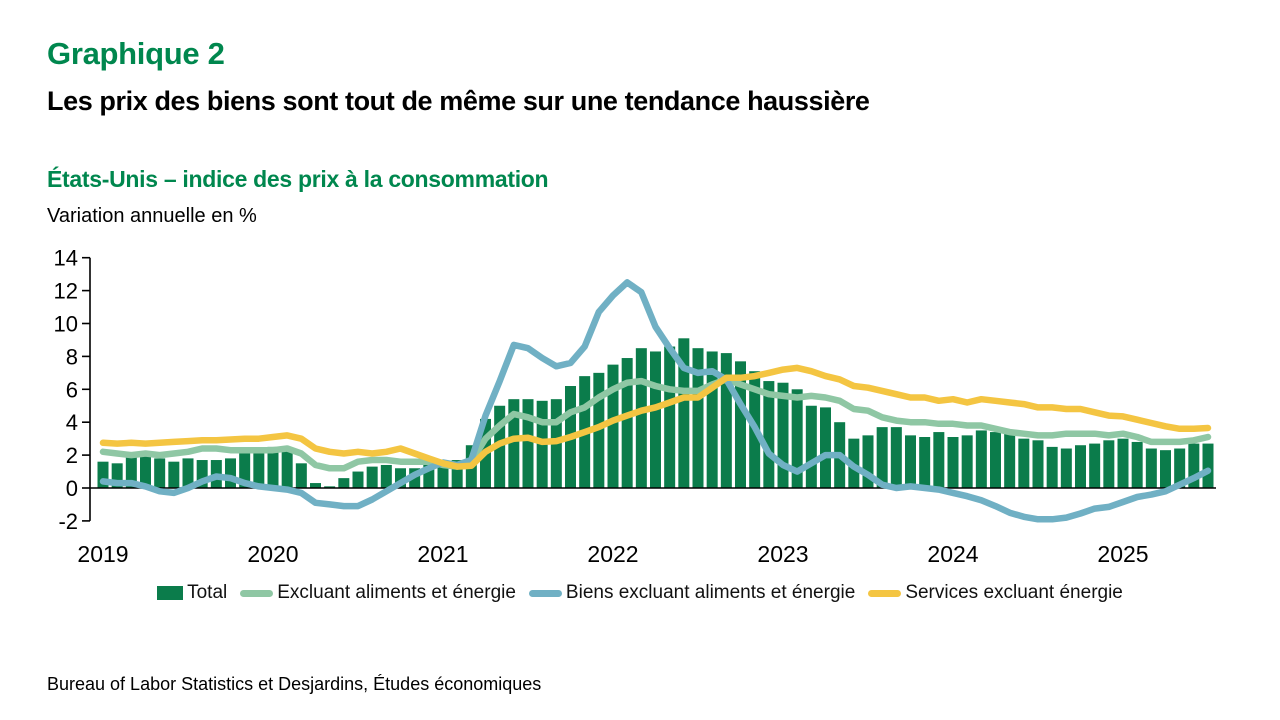 The width and height of the screenshot is (1280, 720). I want to click on legend-line-core_green, so click(257, 593).